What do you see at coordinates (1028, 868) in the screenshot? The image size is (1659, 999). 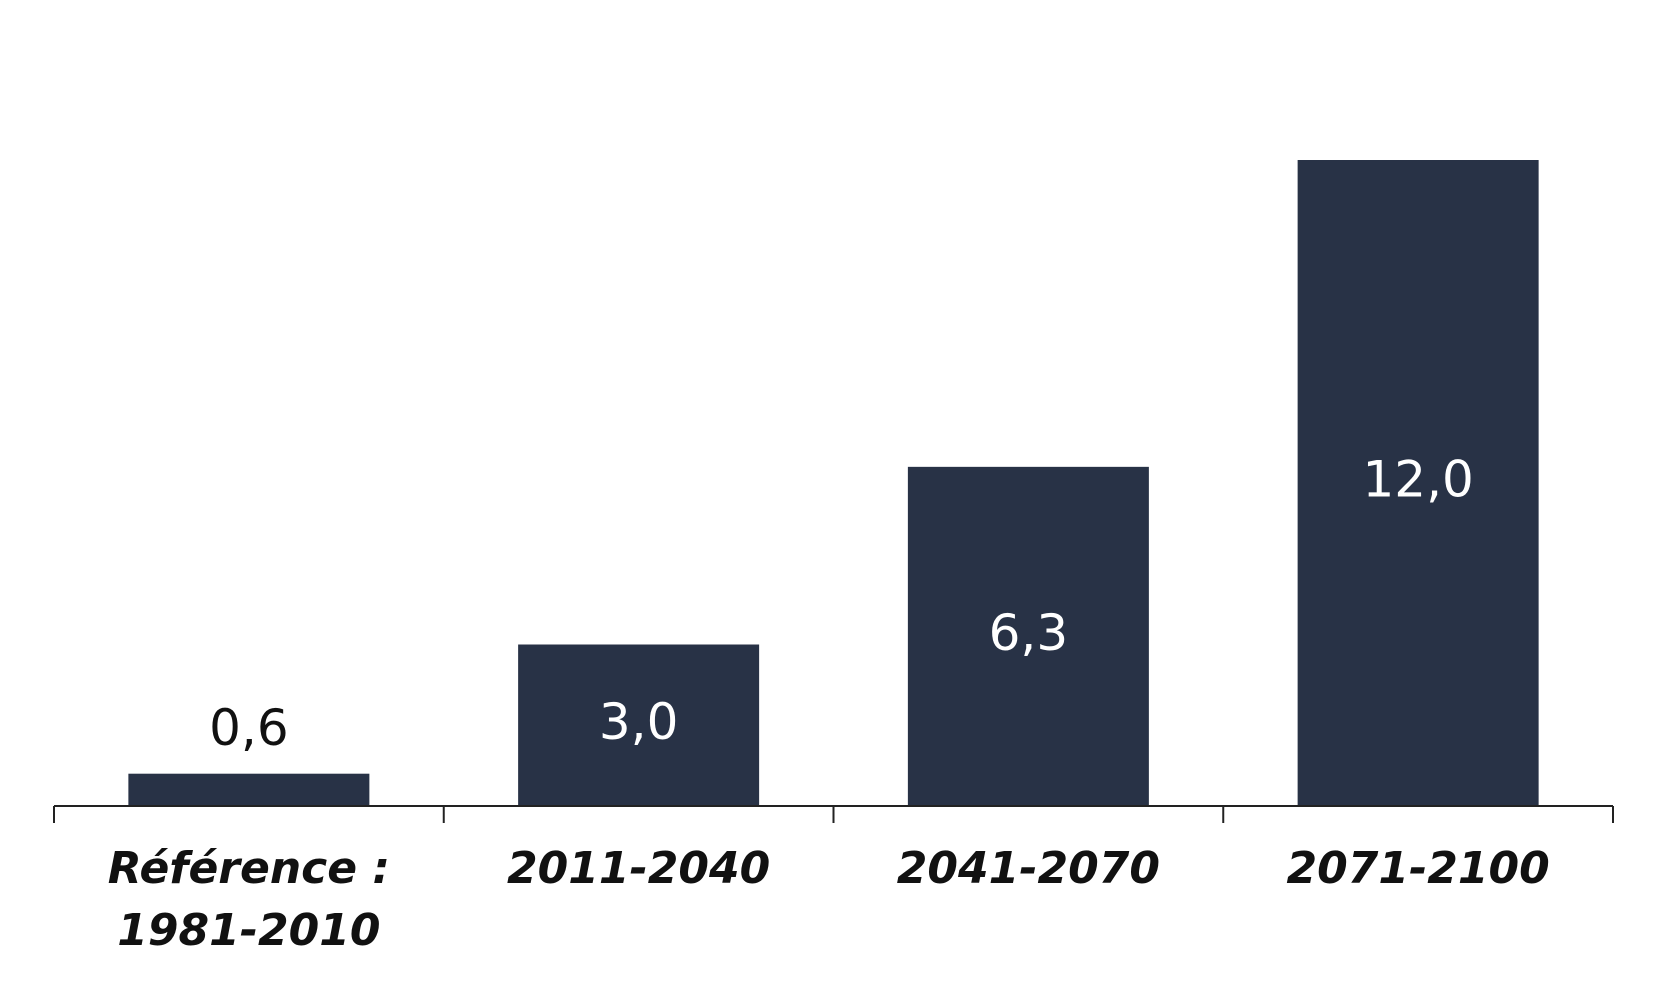 I see `x-tick-label: 2041-2070` at bounding box center [1028, 868].